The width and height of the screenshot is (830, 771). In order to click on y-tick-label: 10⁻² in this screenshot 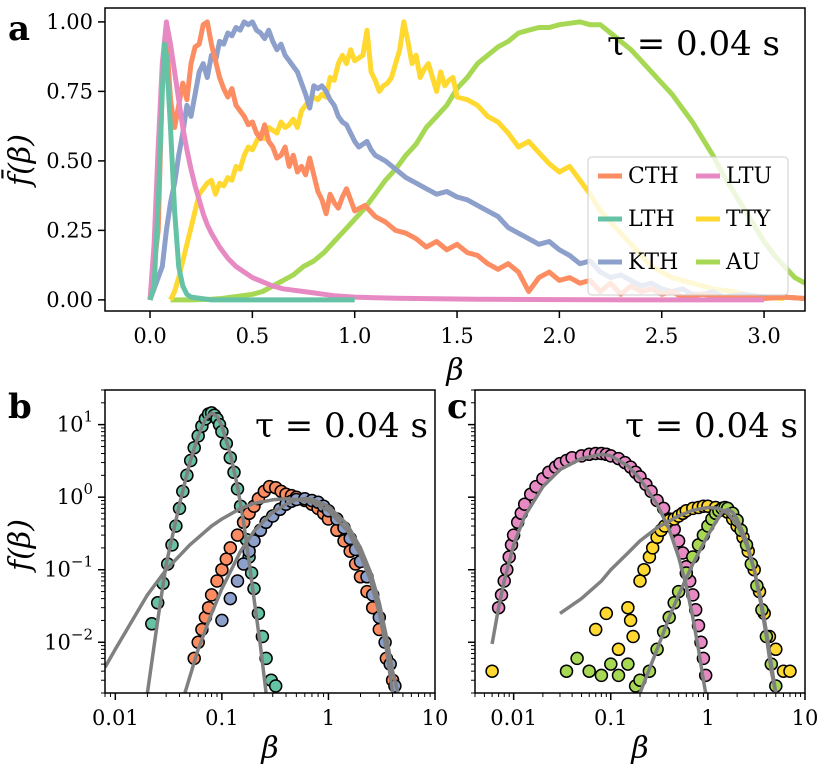, I will do `click(68, 639)`.